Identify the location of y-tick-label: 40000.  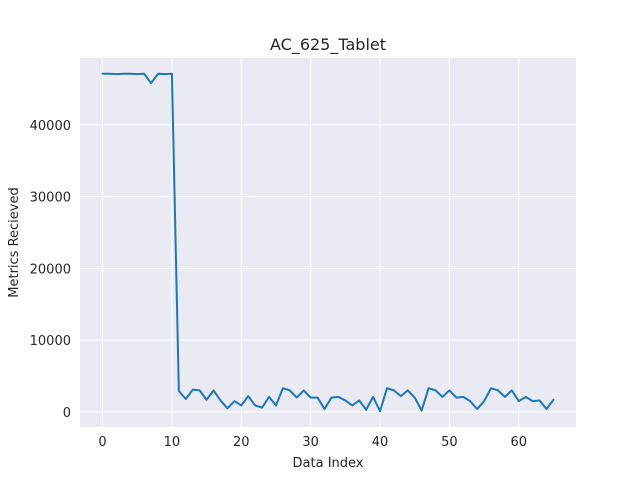
(50, 126).